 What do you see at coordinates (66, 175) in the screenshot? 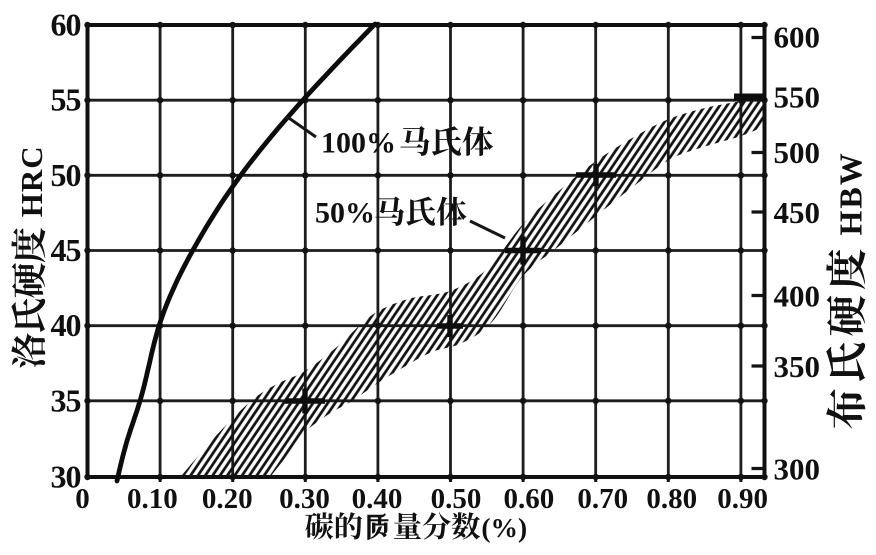
I see `svg-text: 50` at bounding box center [66, 175].